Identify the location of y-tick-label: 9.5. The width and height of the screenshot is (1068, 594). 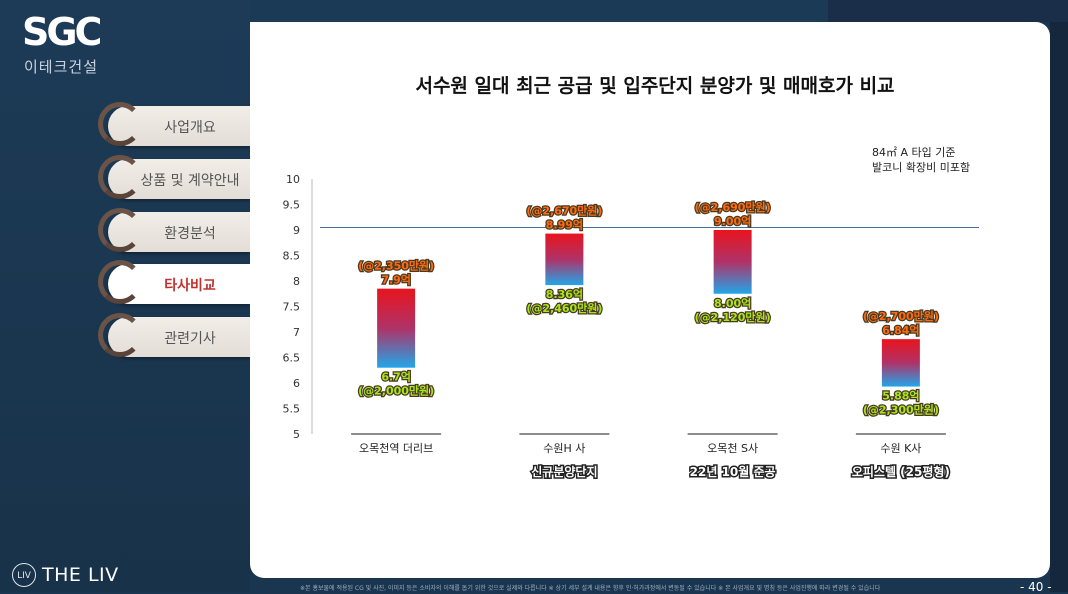
(292, 205).